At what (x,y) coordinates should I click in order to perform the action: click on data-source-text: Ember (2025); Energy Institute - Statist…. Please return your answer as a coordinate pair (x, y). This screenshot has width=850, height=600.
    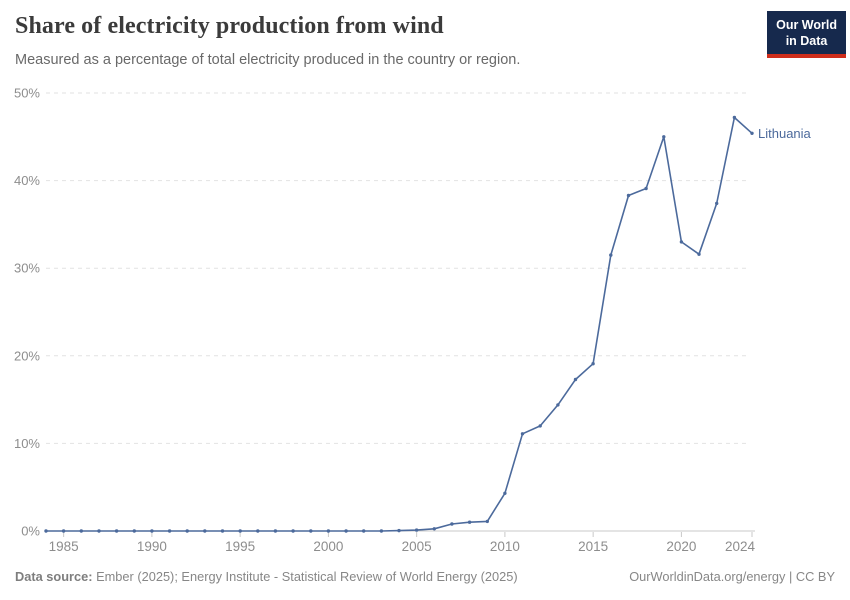
    Looking at the image, I should click on (305, 576).